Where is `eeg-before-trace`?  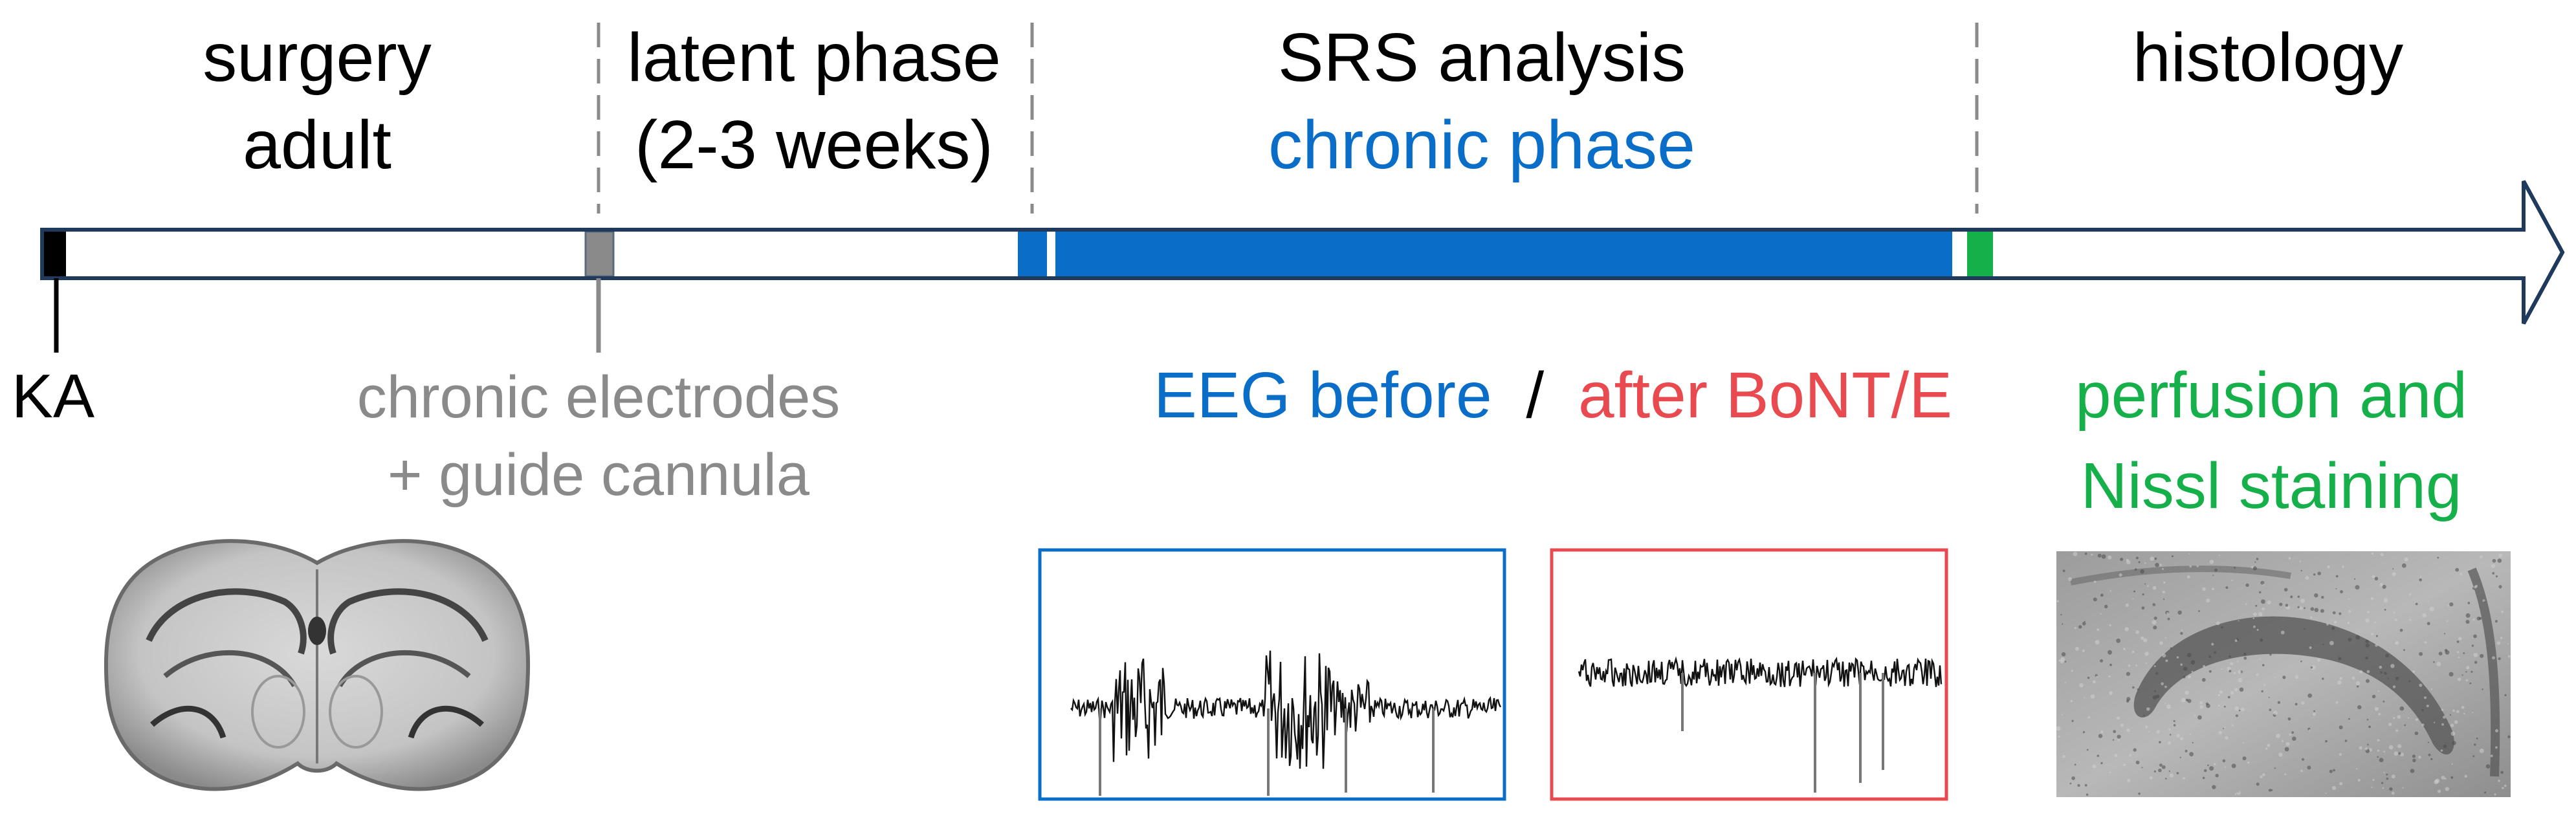
eeg-before-trace is located at coordinates (1286, 723).